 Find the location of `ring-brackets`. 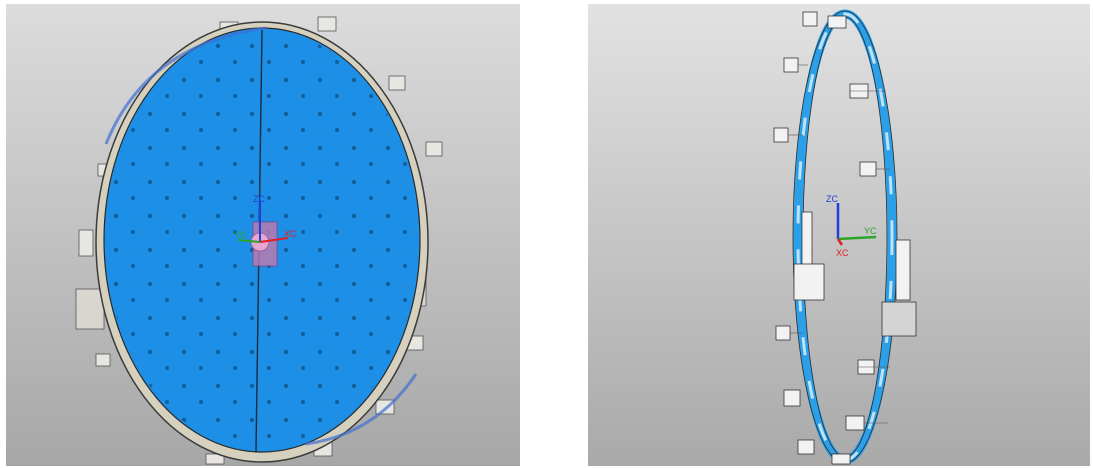

ring-brackets is located at coordinates (845, 238).